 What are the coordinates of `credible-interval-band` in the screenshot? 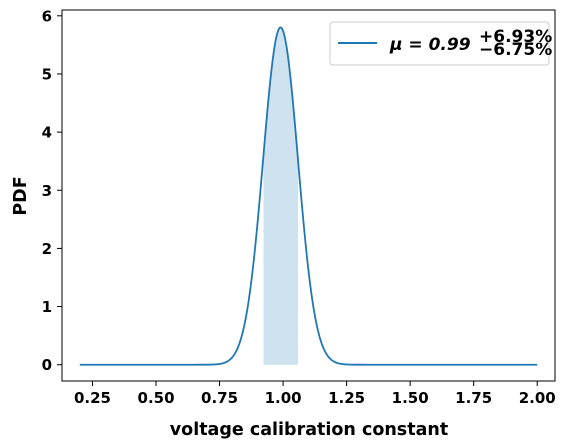 It's located at (281, 196).